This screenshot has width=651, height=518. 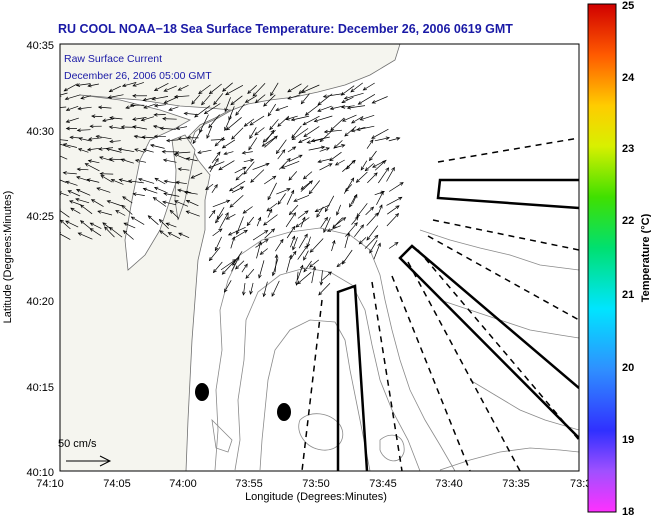 What do you see at coordinates (602, 258) in the screenshot?
I see `colorbar-gradient` at bounding box center [602, 258].